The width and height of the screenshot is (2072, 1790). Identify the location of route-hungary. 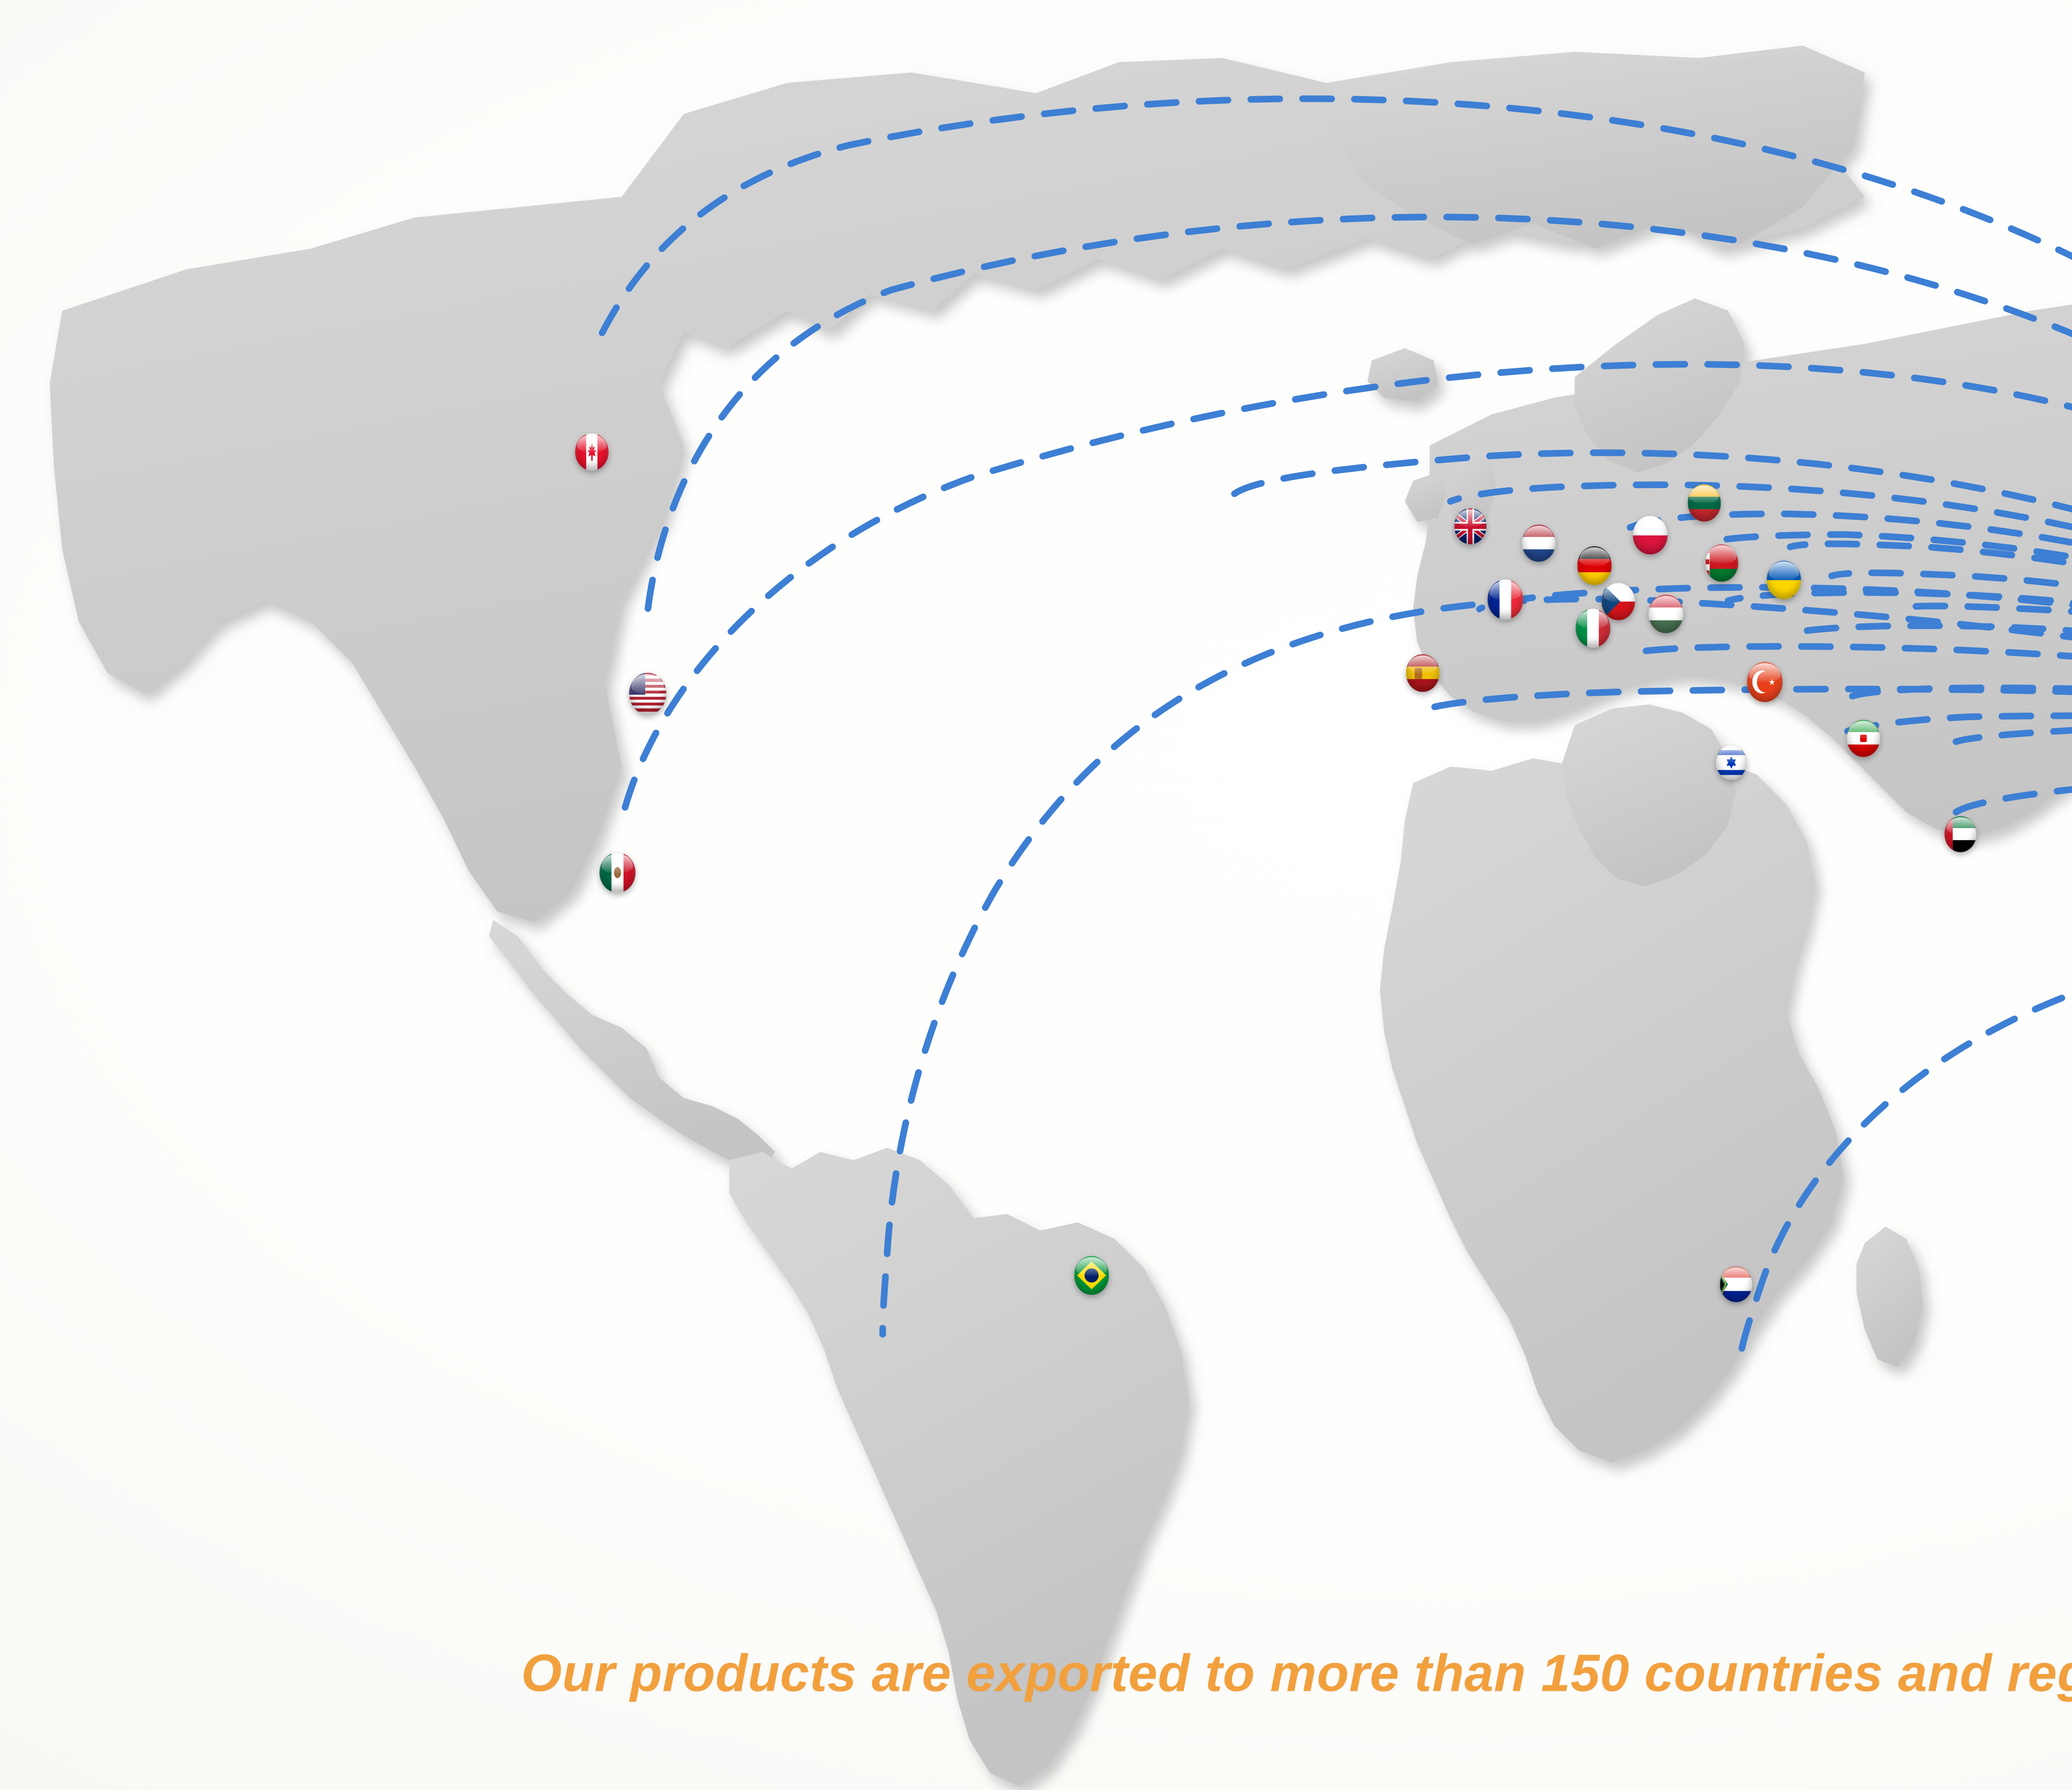
(1929, 629).